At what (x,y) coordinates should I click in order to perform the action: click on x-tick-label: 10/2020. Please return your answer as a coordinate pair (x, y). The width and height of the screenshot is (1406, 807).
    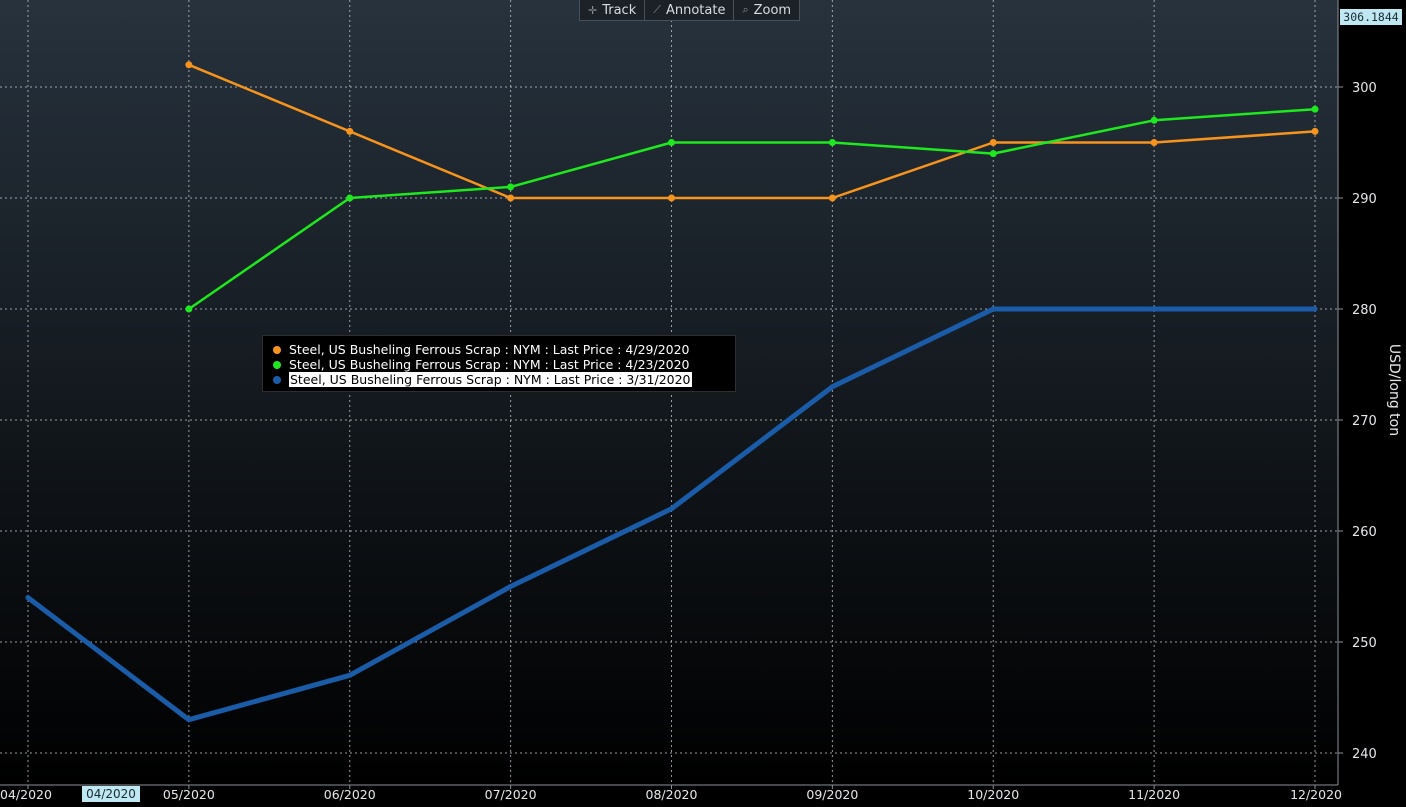
    Looking at the image, I should click on (993, 794).